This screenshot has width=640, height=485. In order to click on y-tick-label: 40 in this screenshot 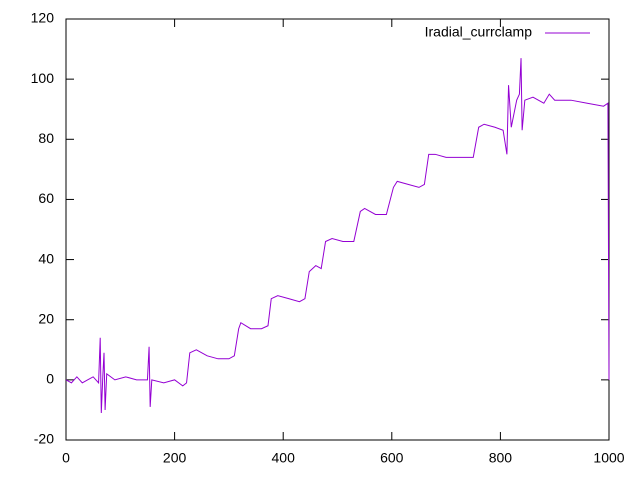, I will do `click(46, 258)`.